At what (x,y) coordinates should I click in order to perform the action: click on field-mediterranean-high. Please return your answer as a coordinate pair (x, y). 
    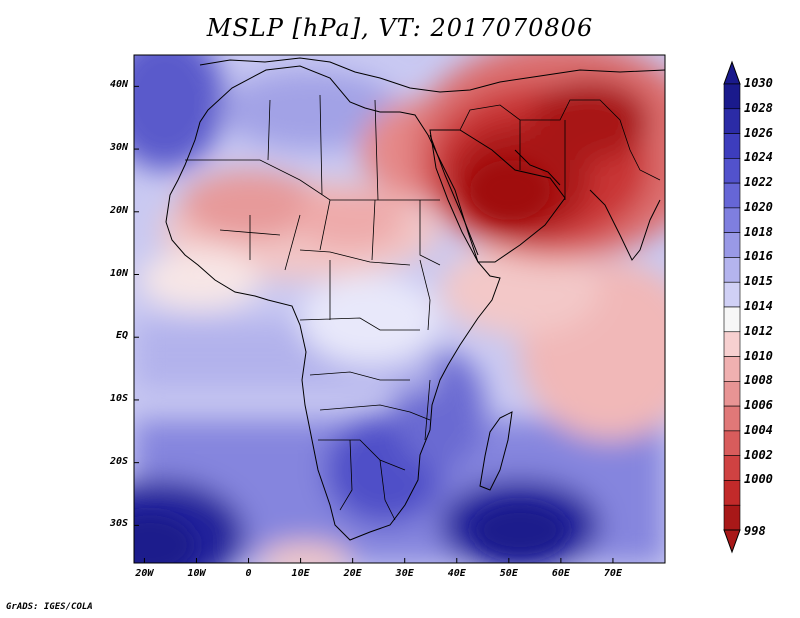
    Looking at the image, I should click on (310, 110).